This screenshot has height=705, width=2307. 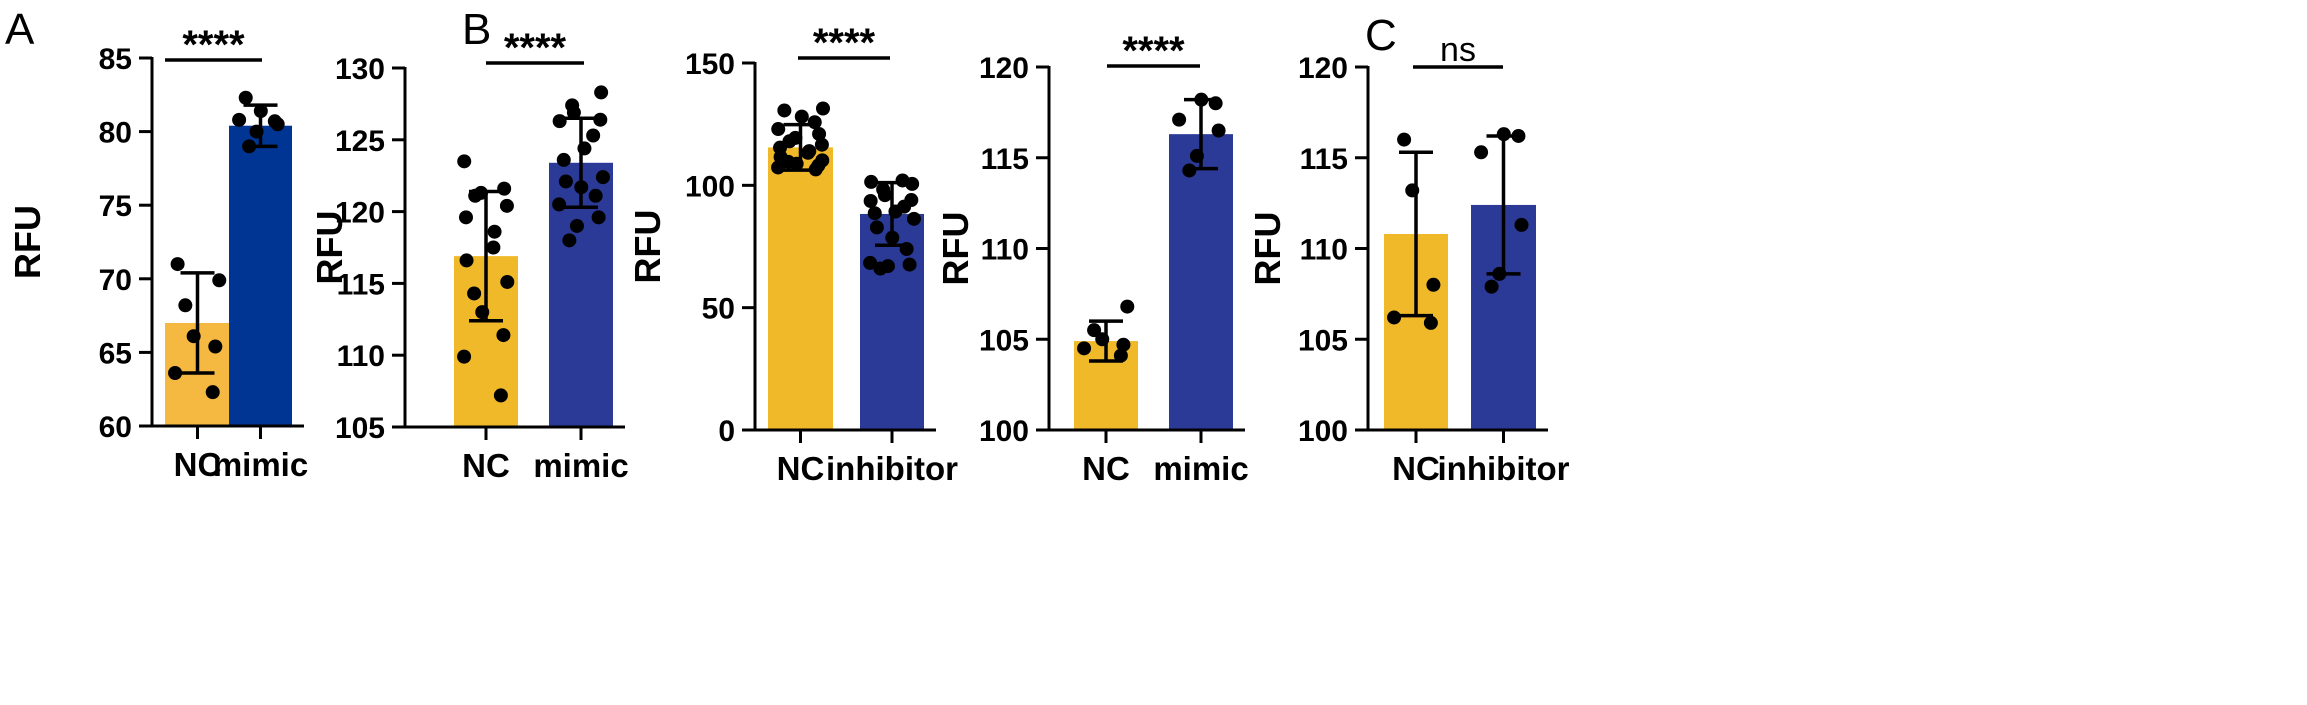 What do you see at coordinates (710, 64) in the screenshot?
I see `y-tick-label: 150` at bounding box center [710, 64].